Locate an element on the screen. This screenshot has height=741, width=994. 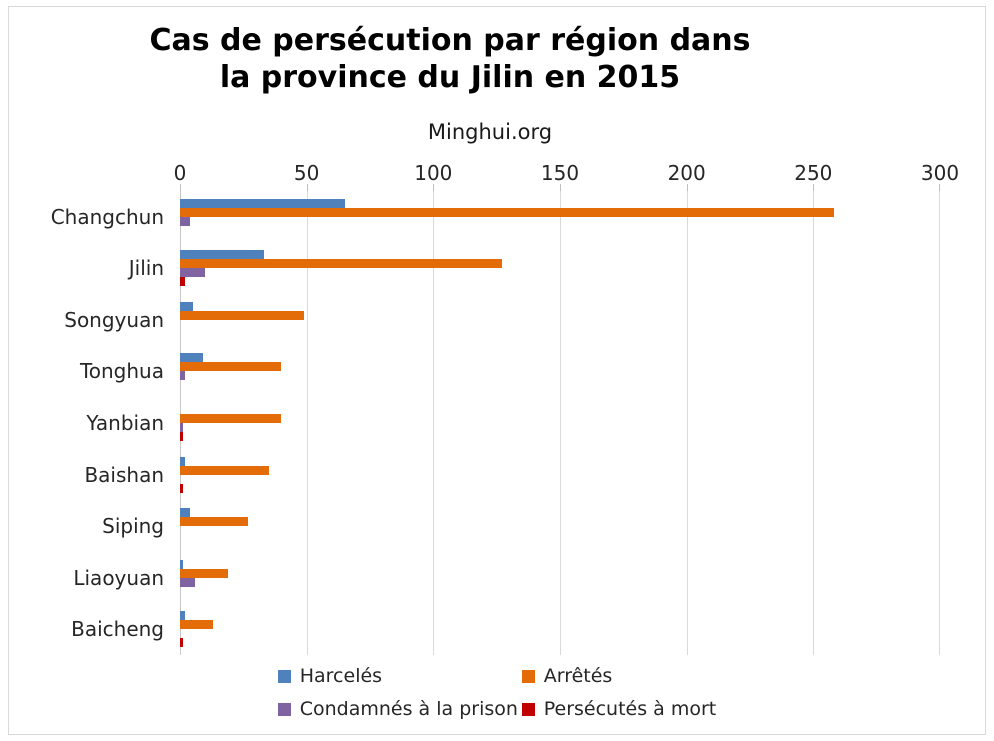
chart-title-line1: Cas de persécution par région dans is located at coordinates (450, 40).